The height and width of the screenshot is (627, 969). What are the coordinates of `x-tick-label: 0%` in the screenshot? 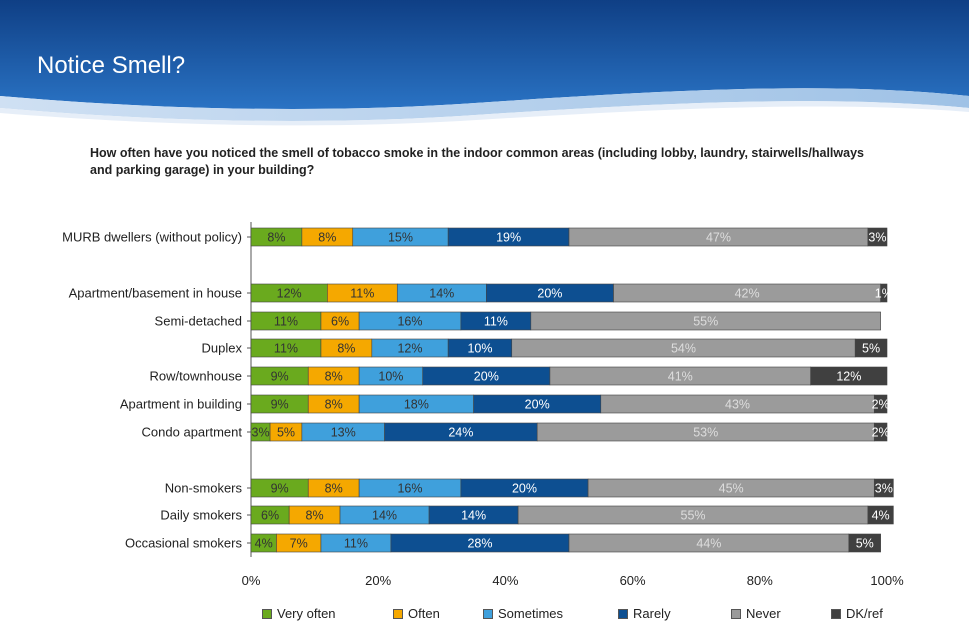 It's located at (251, 580).